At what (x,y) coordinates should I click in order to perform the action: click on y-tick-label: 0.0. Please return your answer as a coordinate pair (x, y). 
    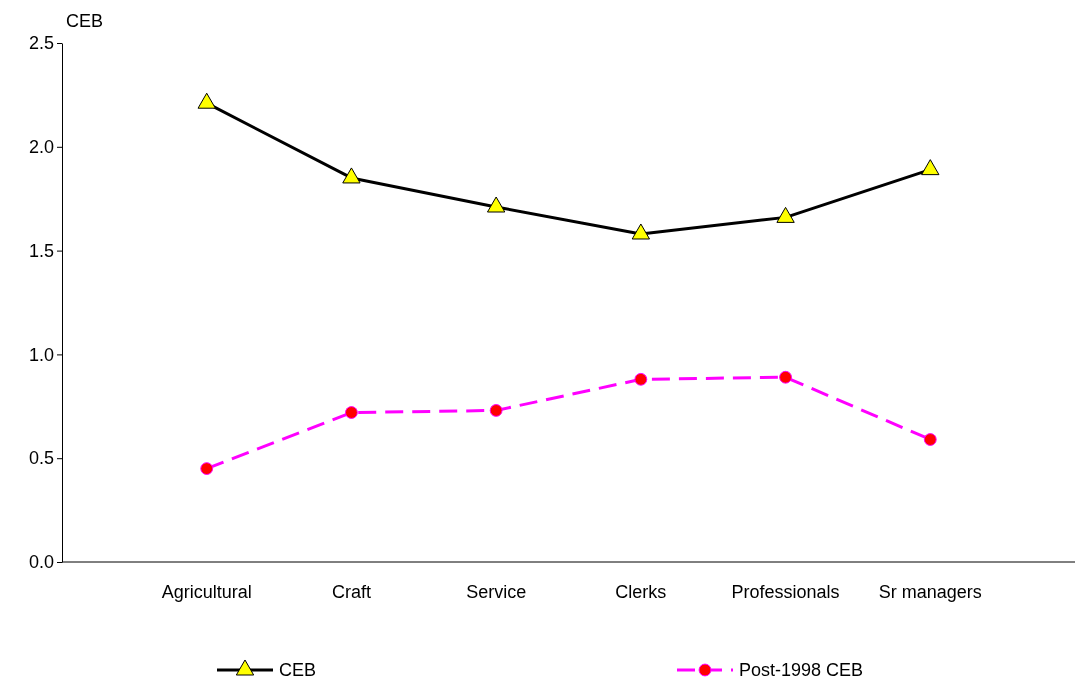
    Looking at the image, I should click on (41, 562).